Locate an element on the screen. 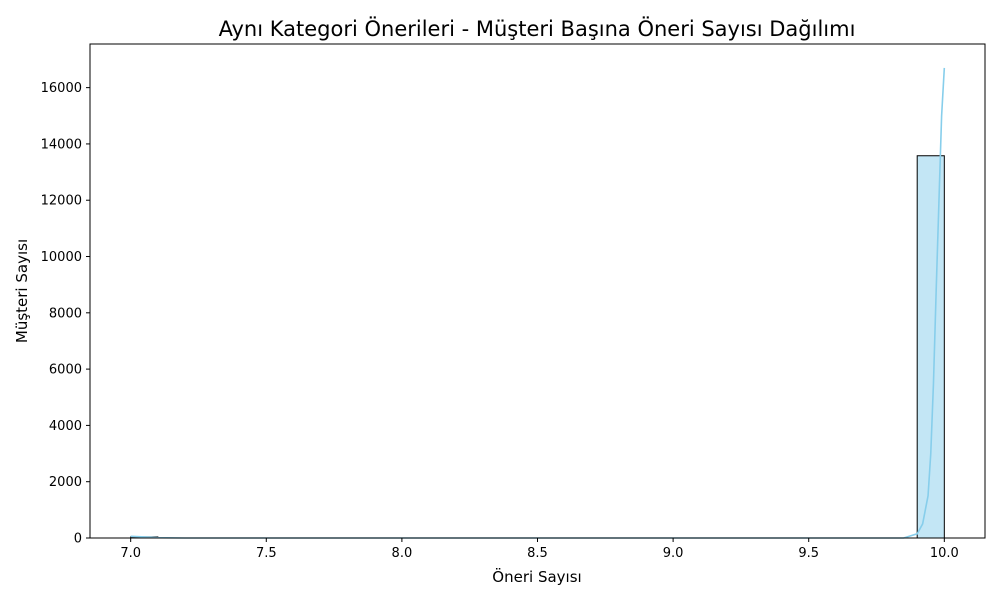 The width and height of the screenshot is (1000, 600). y-tick-label: 8000 is located at coordinates (65, 313).